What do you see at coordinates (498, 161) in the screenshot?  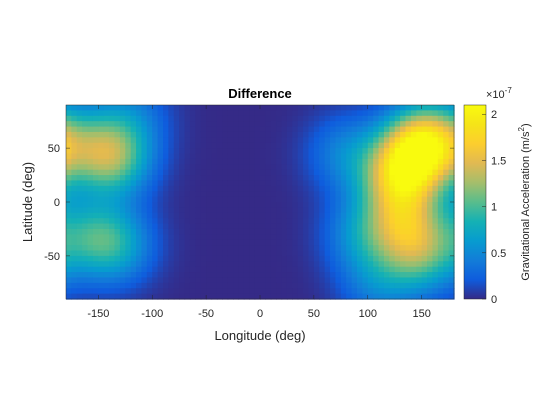 I see `colorbar-tick-label: 1.5` at bounding box center [498, 161].